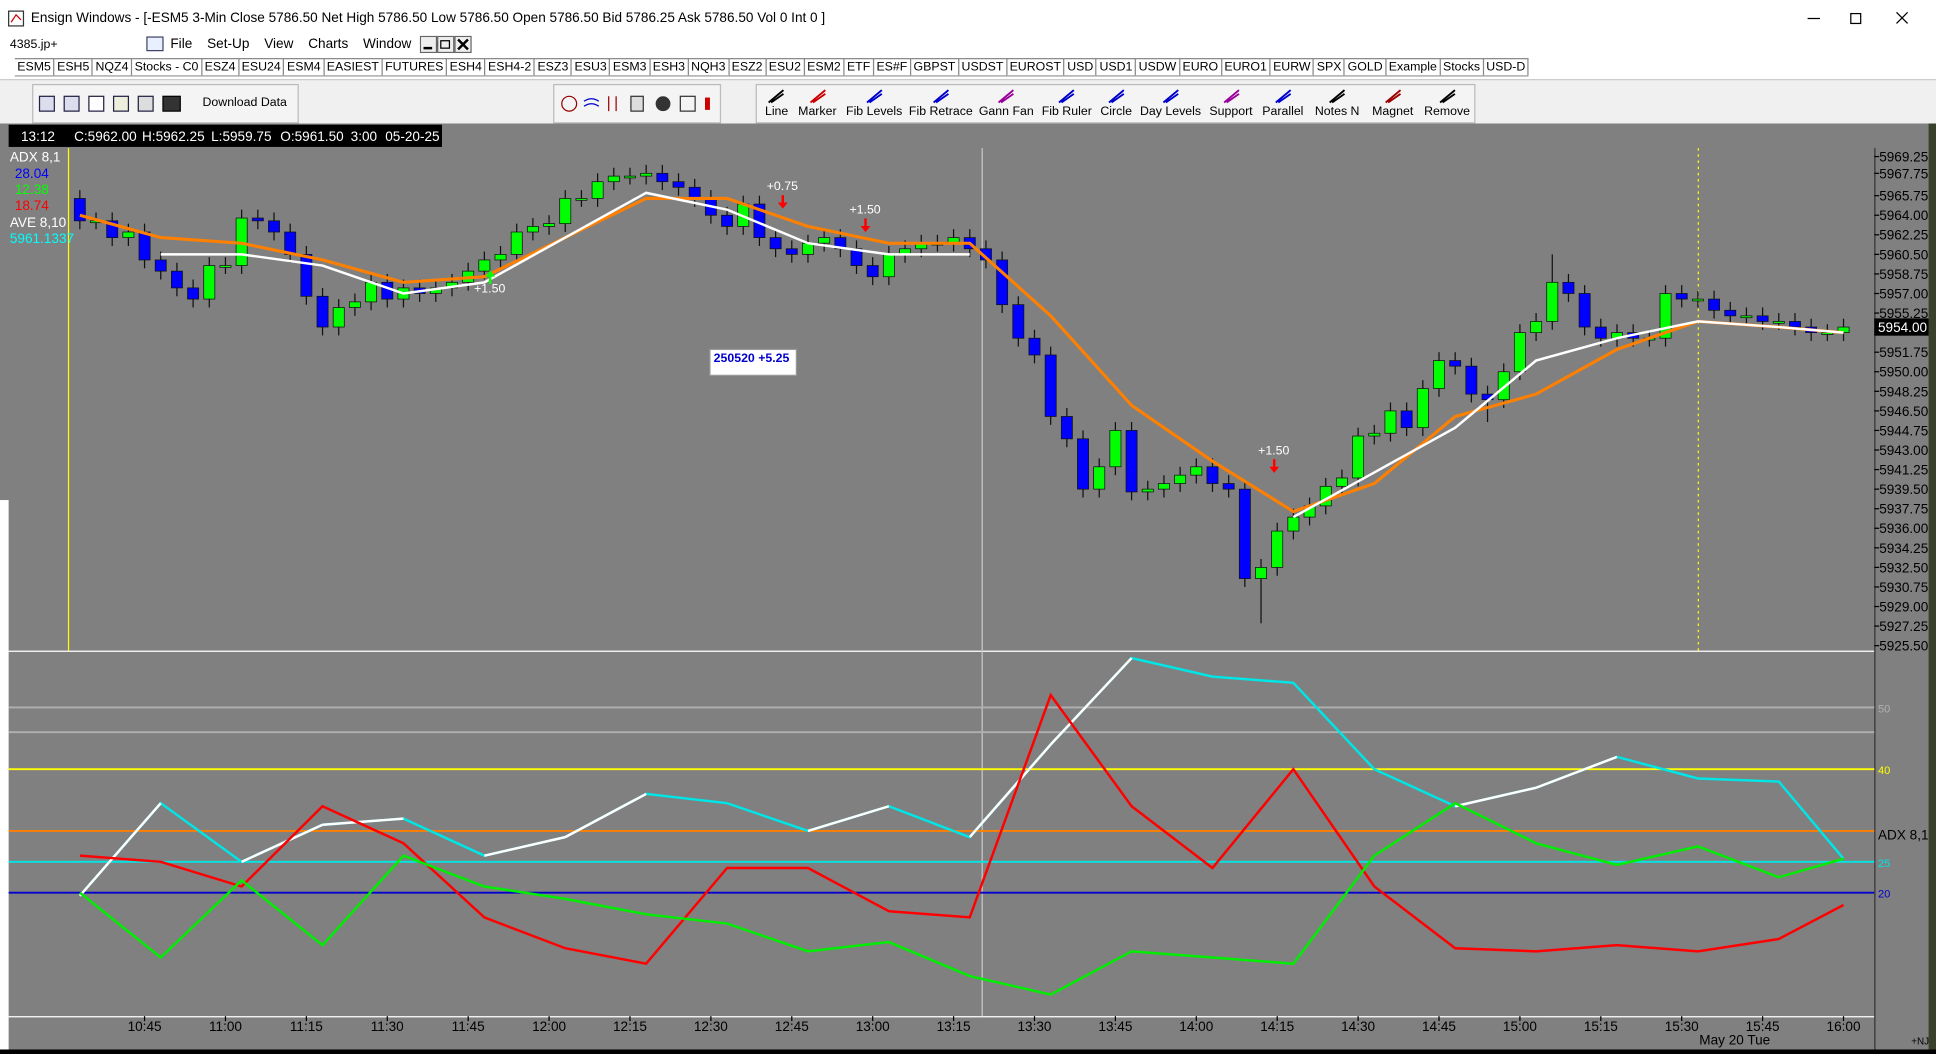 The width and height of the screenshot is (1936, 1054). I want to click on tool-label: Remove, so click(1447, 111).